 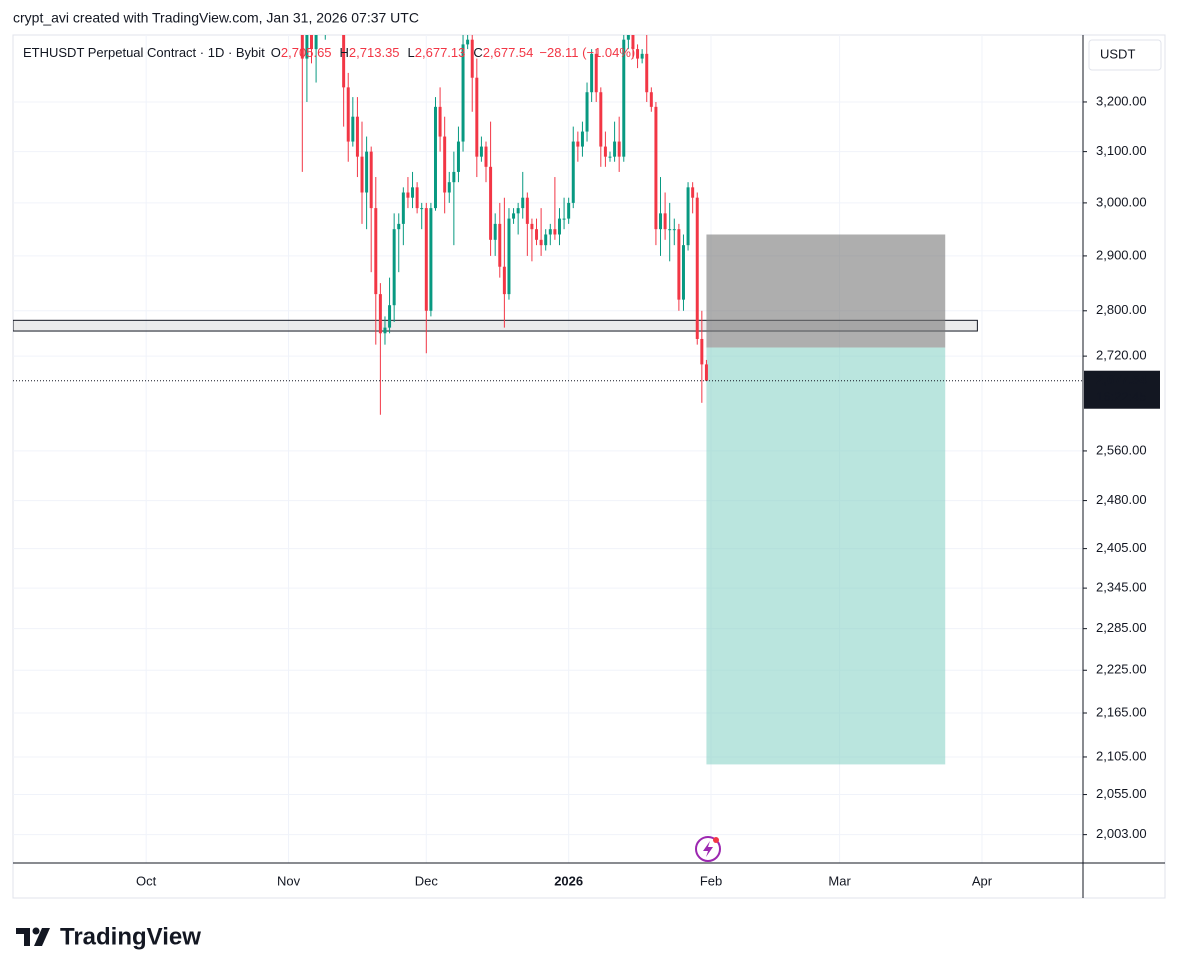 What do you see at coordinates (716, 840) in the screenshot?
I see `event-dot` at bounding box center [716, 840].